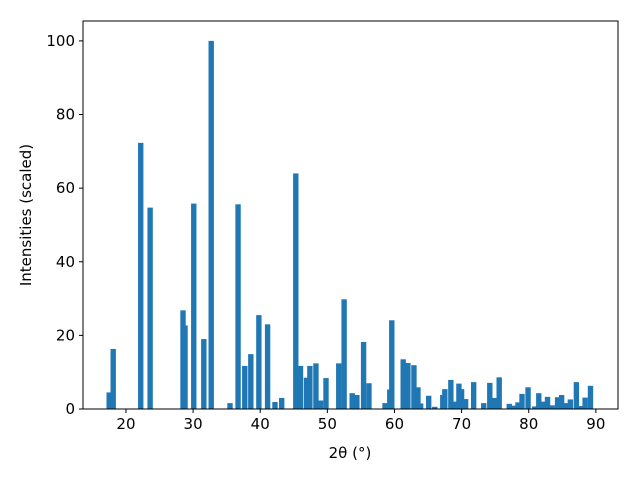 The height and width of the screenshot is (480, 640). I want to click on y-tick-label: 40, so click(65, 262).